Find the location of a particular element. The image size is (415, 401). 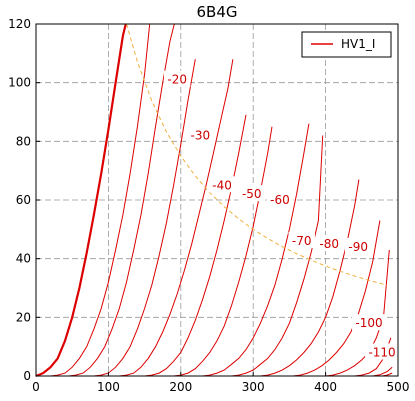

x-tick-label: 300 is located at coordinates (253, 387).